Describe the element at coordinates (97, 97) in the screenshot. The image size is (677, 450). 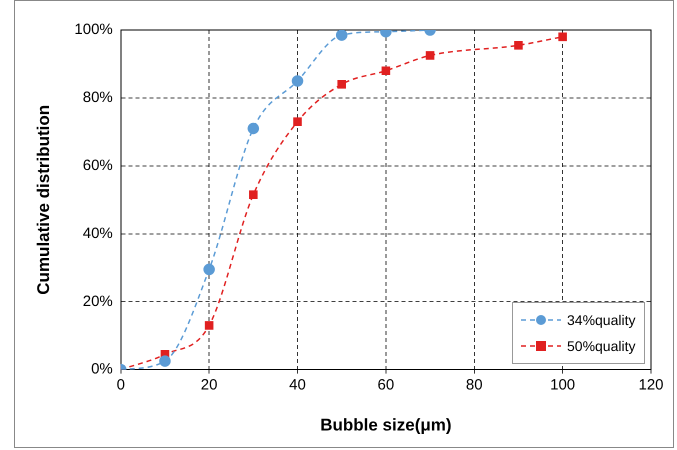
I see `y-tick-label: 80%` at that location.